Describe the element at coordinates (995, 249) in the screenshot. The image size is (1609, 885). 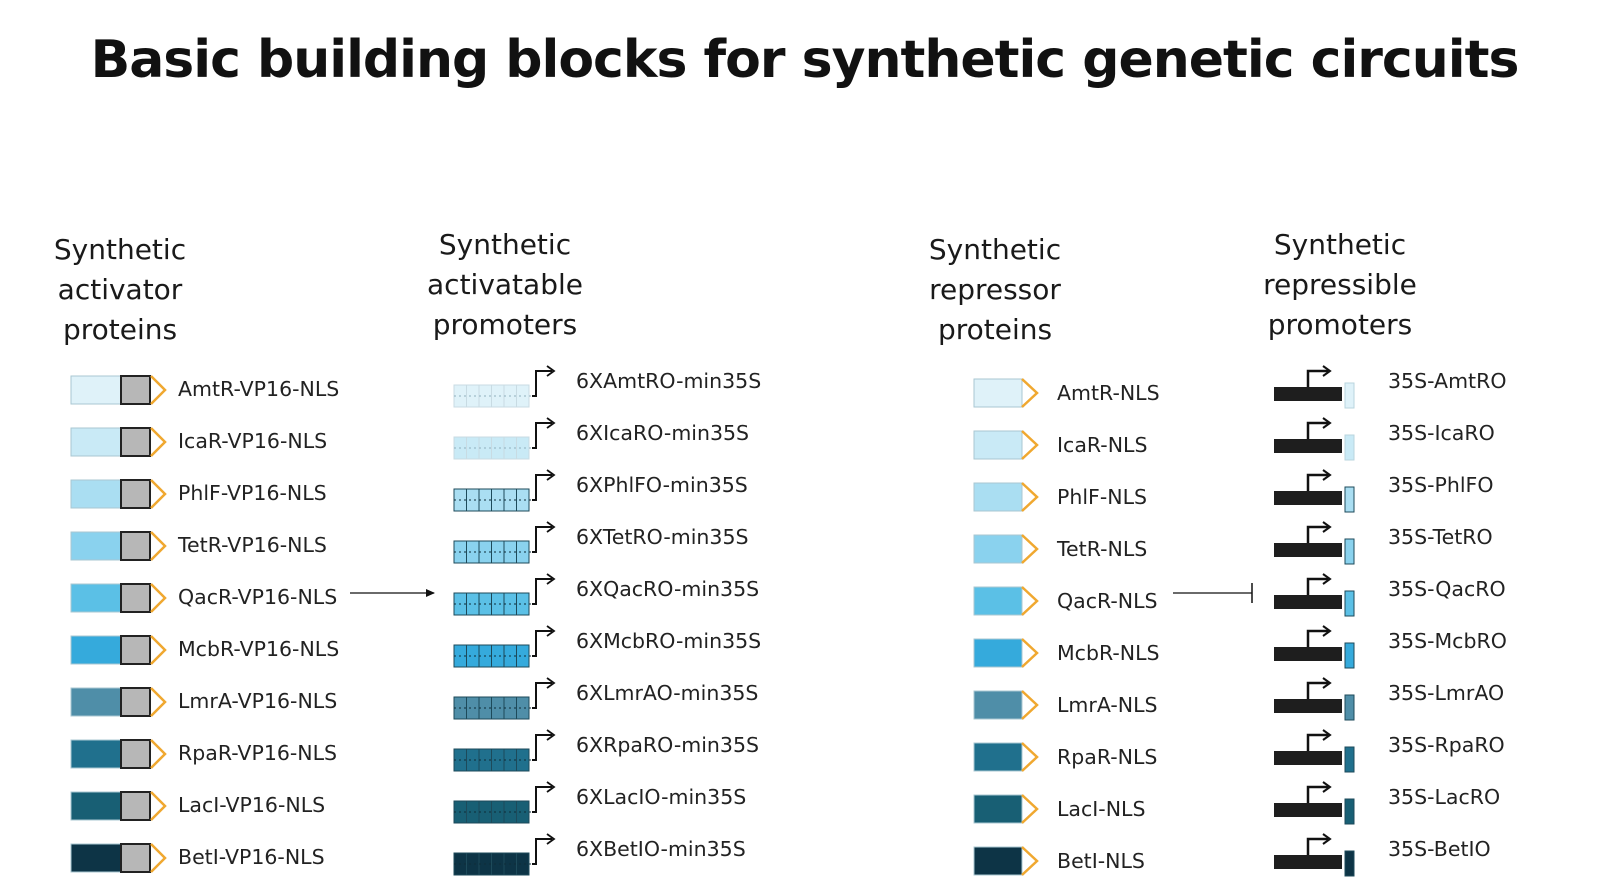
I see `heading-line: Synthetic` at that location.